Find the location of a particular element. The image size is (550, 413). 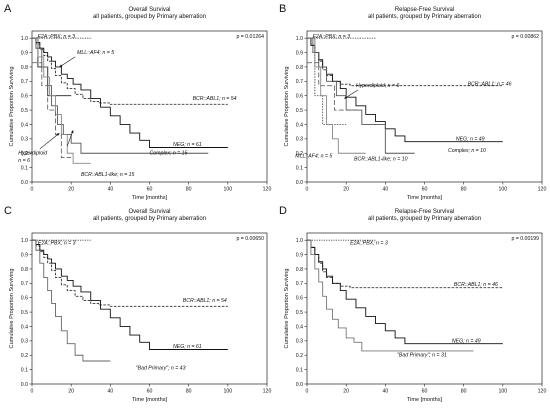

series-annotation: BCR::ABL1-like; n = 10 is located at coordinates (381, 159).